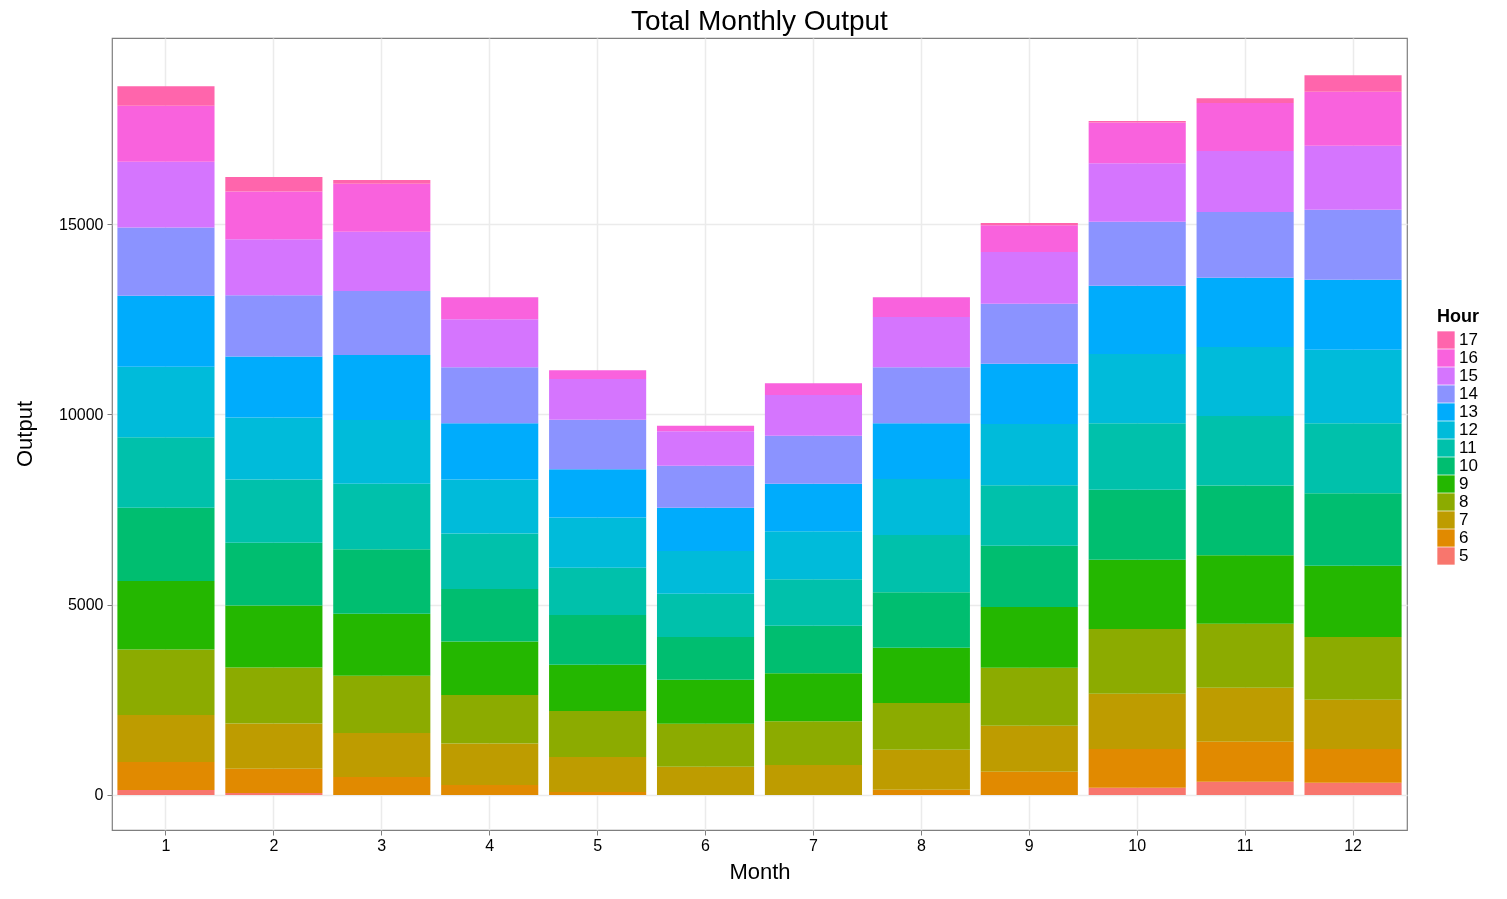  Describe the element at coordinates (166, 845) in the screenshot. I see `x-tick-label: 1` at that location.